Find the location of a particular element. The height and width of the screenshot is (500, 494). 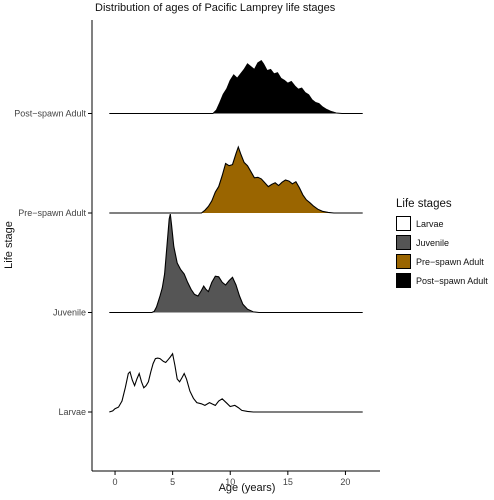

y-tick-label: Juvenile is located at coordinates (69, 313).